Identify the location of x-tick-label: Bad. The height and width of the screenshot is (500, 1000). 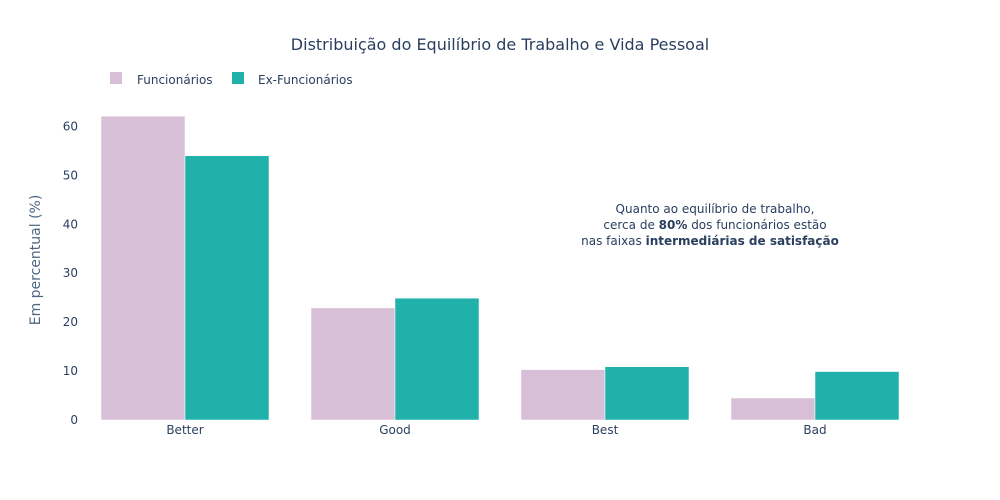
(814, 430).